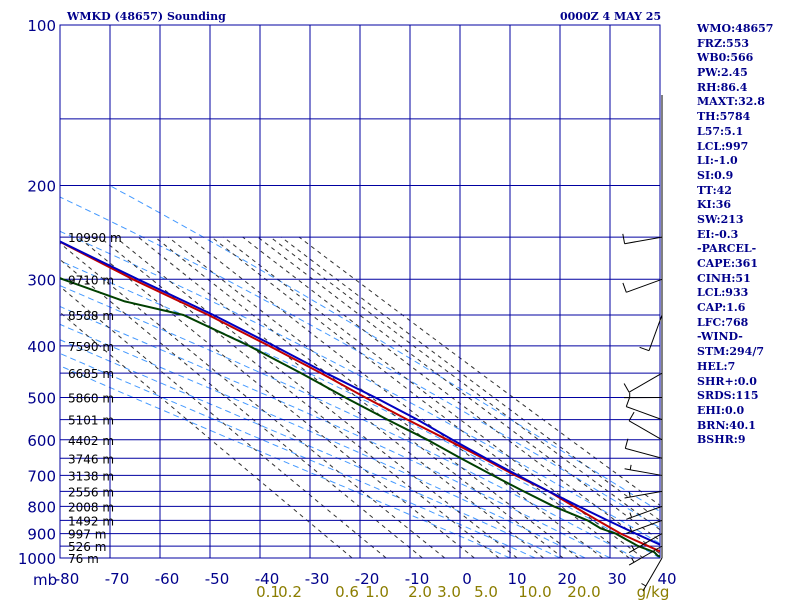 The width and height of the screenshot is (800, 600). Describe the element at coordinates (715, 175) in the screenshot. I see `index-item: SI:0.9` at that location.